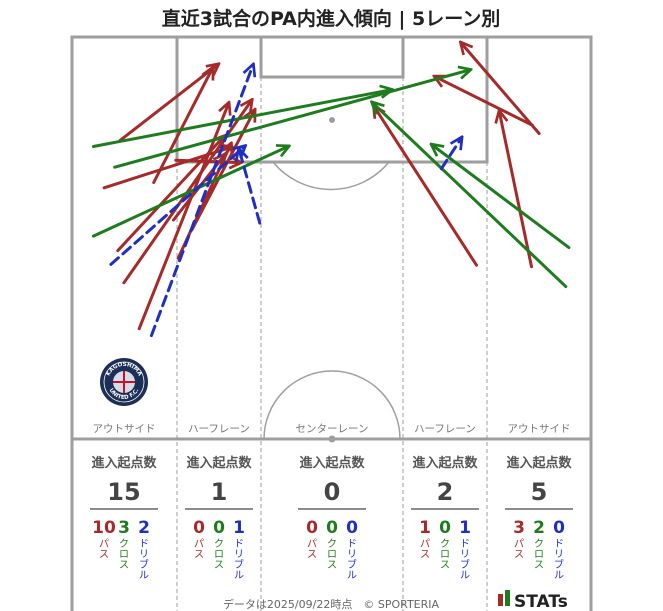 The image size is (663, 611). What do you see at coordinates (331, 176) in the screenshot?
I see `penalty-arc` at bounding box center [331, 176].